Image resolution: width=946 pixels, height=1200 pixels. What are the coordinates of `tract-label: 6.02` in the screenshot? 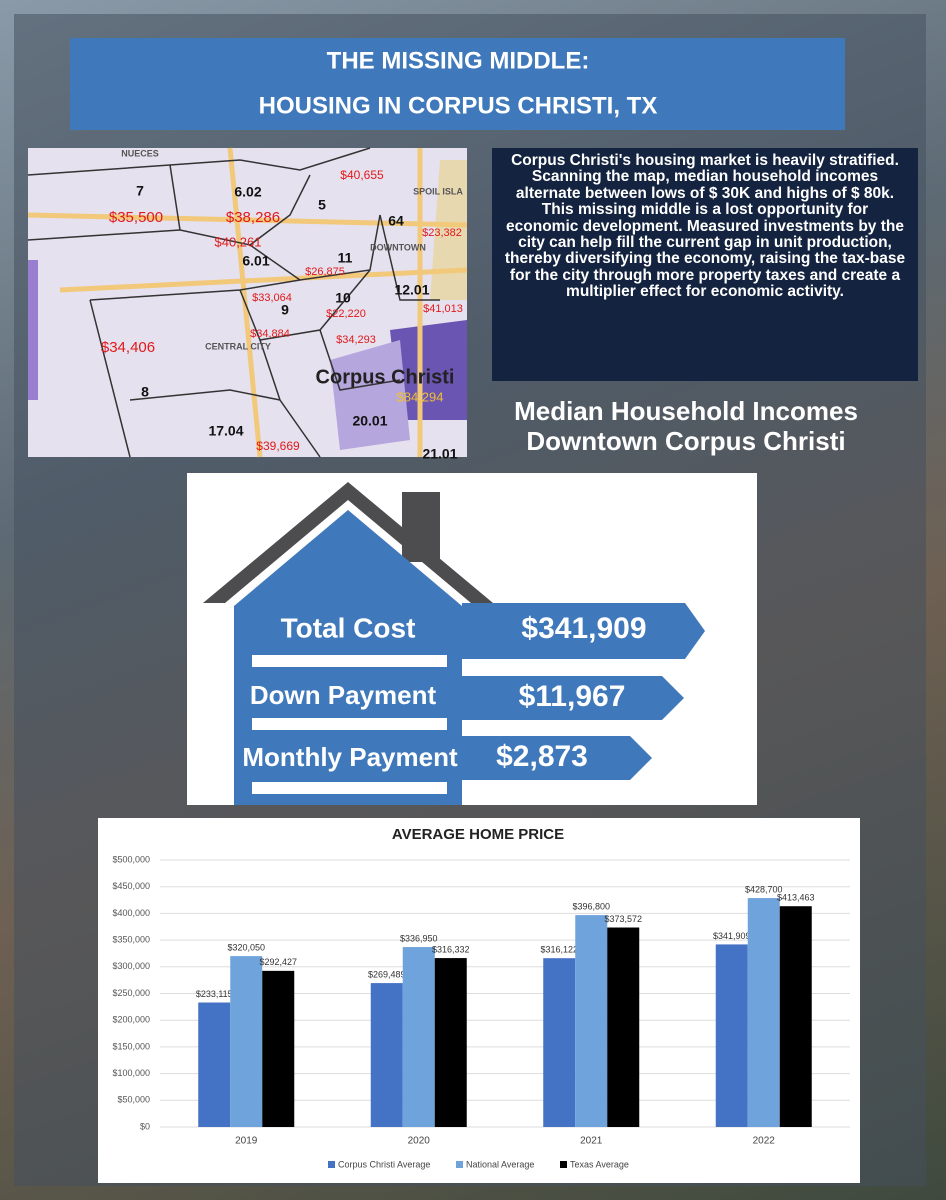 It's located at (247, 192).